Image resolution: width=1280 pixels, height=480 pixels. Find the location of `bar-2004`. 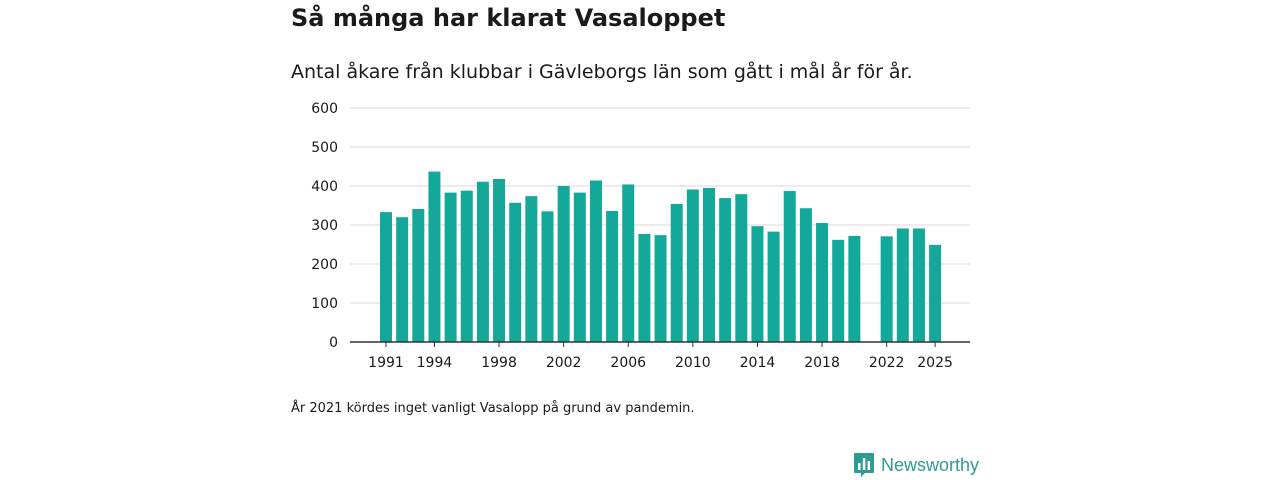

bar-2004 is located at coordinates (595, 261).